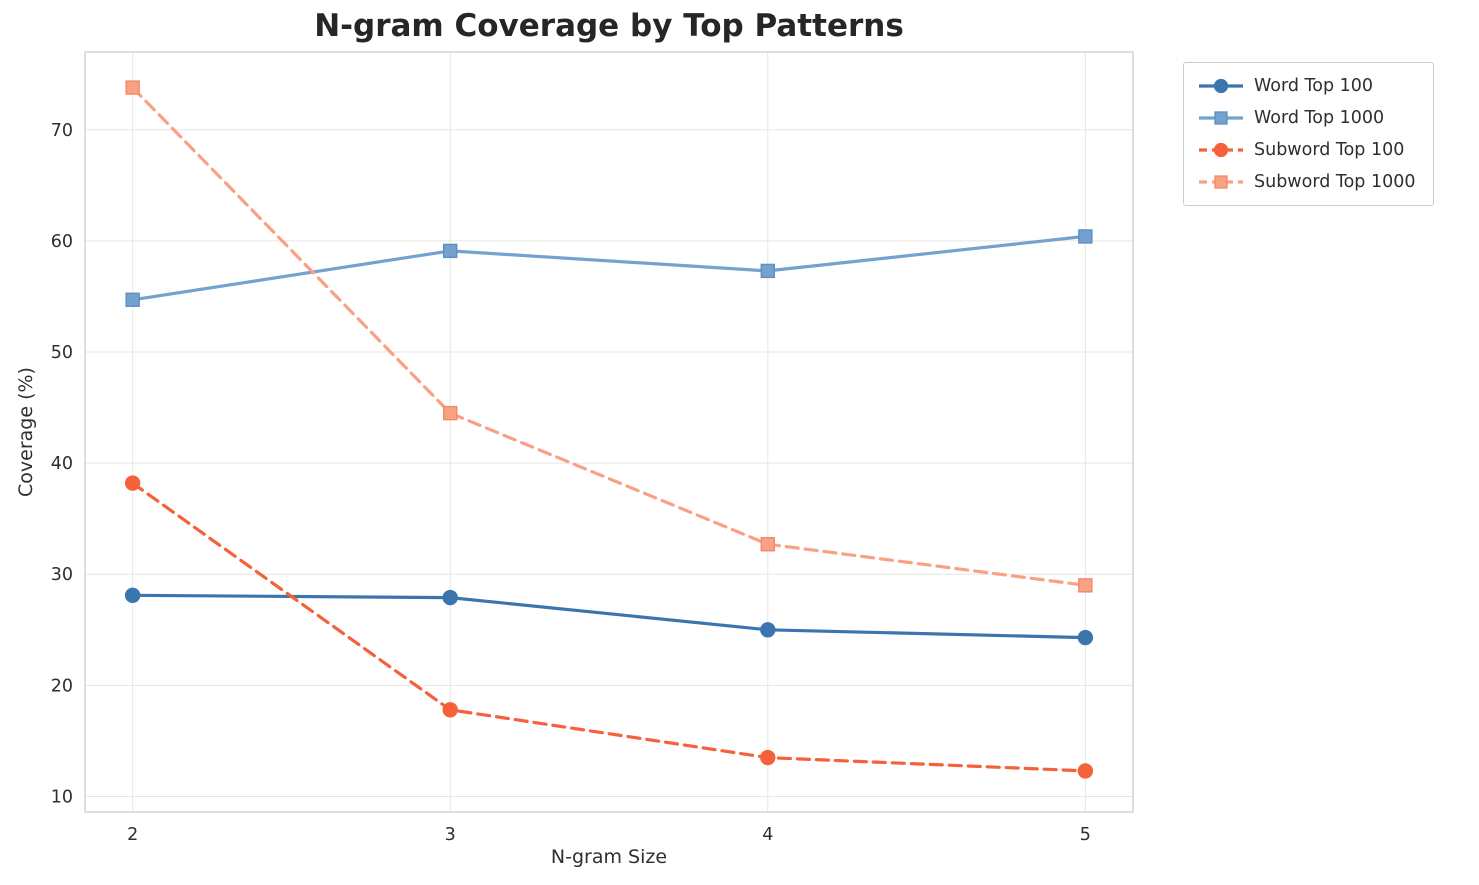 The height and width of the screenshot is (885, 1479). I want to click on x-tick-labels: 2 3 4 5, so click(609, 835).